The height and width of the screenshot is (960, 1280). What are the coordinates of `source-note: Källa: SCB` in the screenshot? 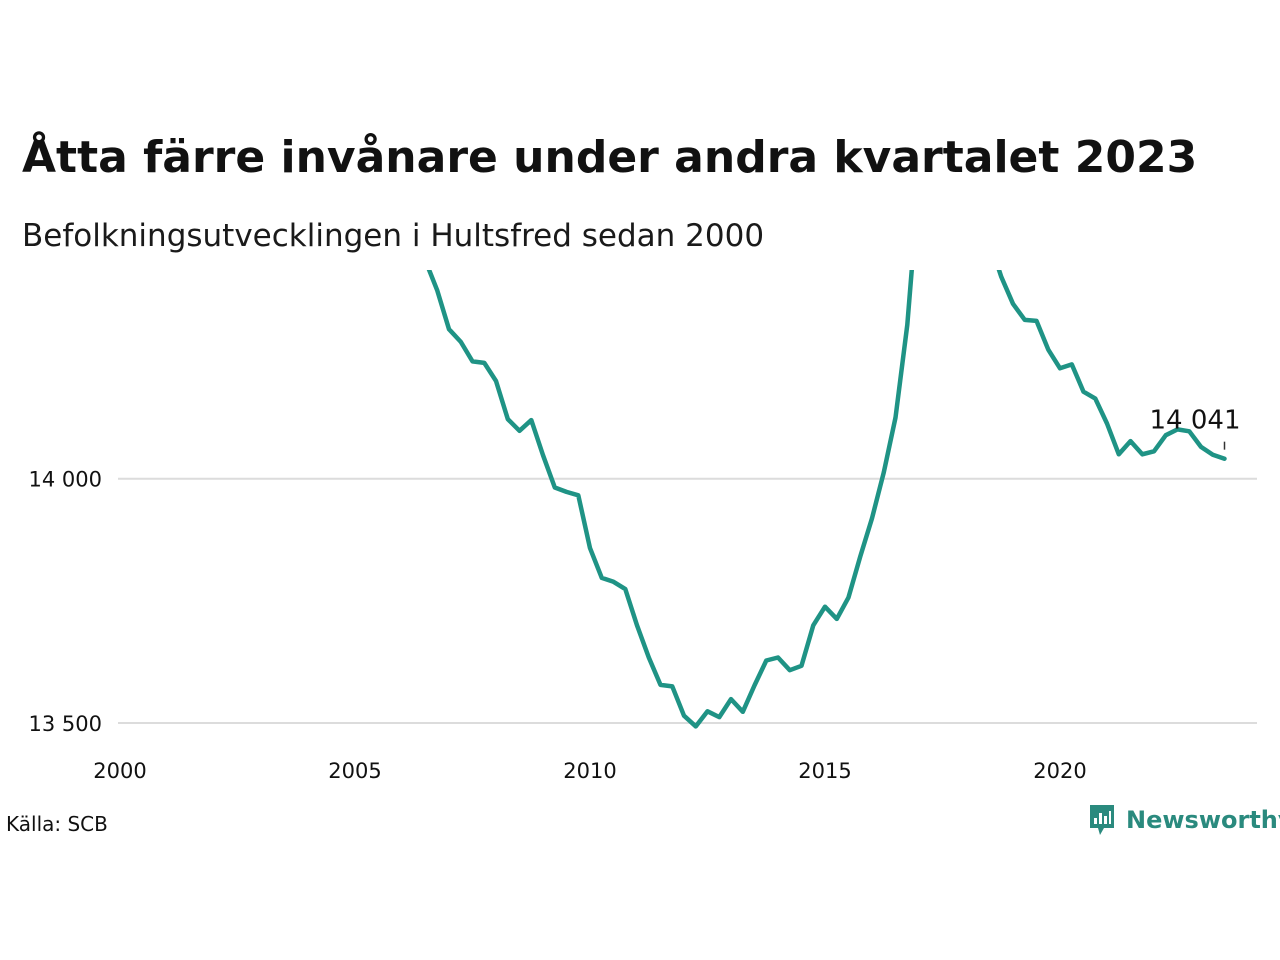 It's located at (57, 824).